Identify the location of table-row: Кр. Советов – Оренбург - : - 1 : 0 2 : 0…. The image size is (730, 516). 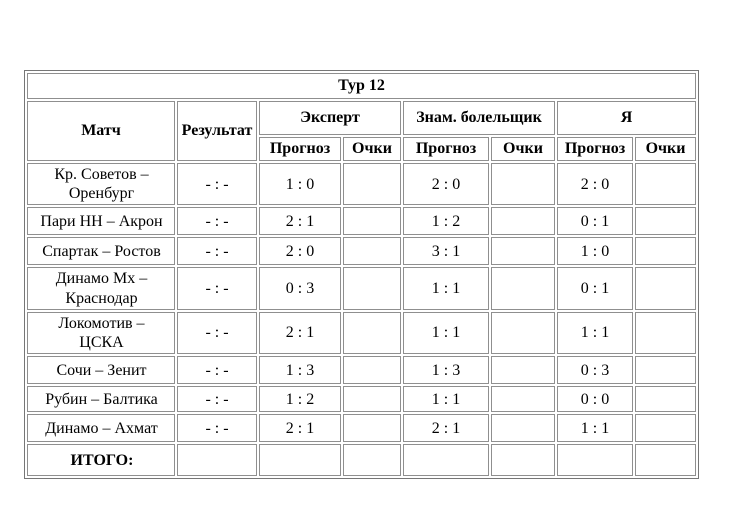
(362, 184).